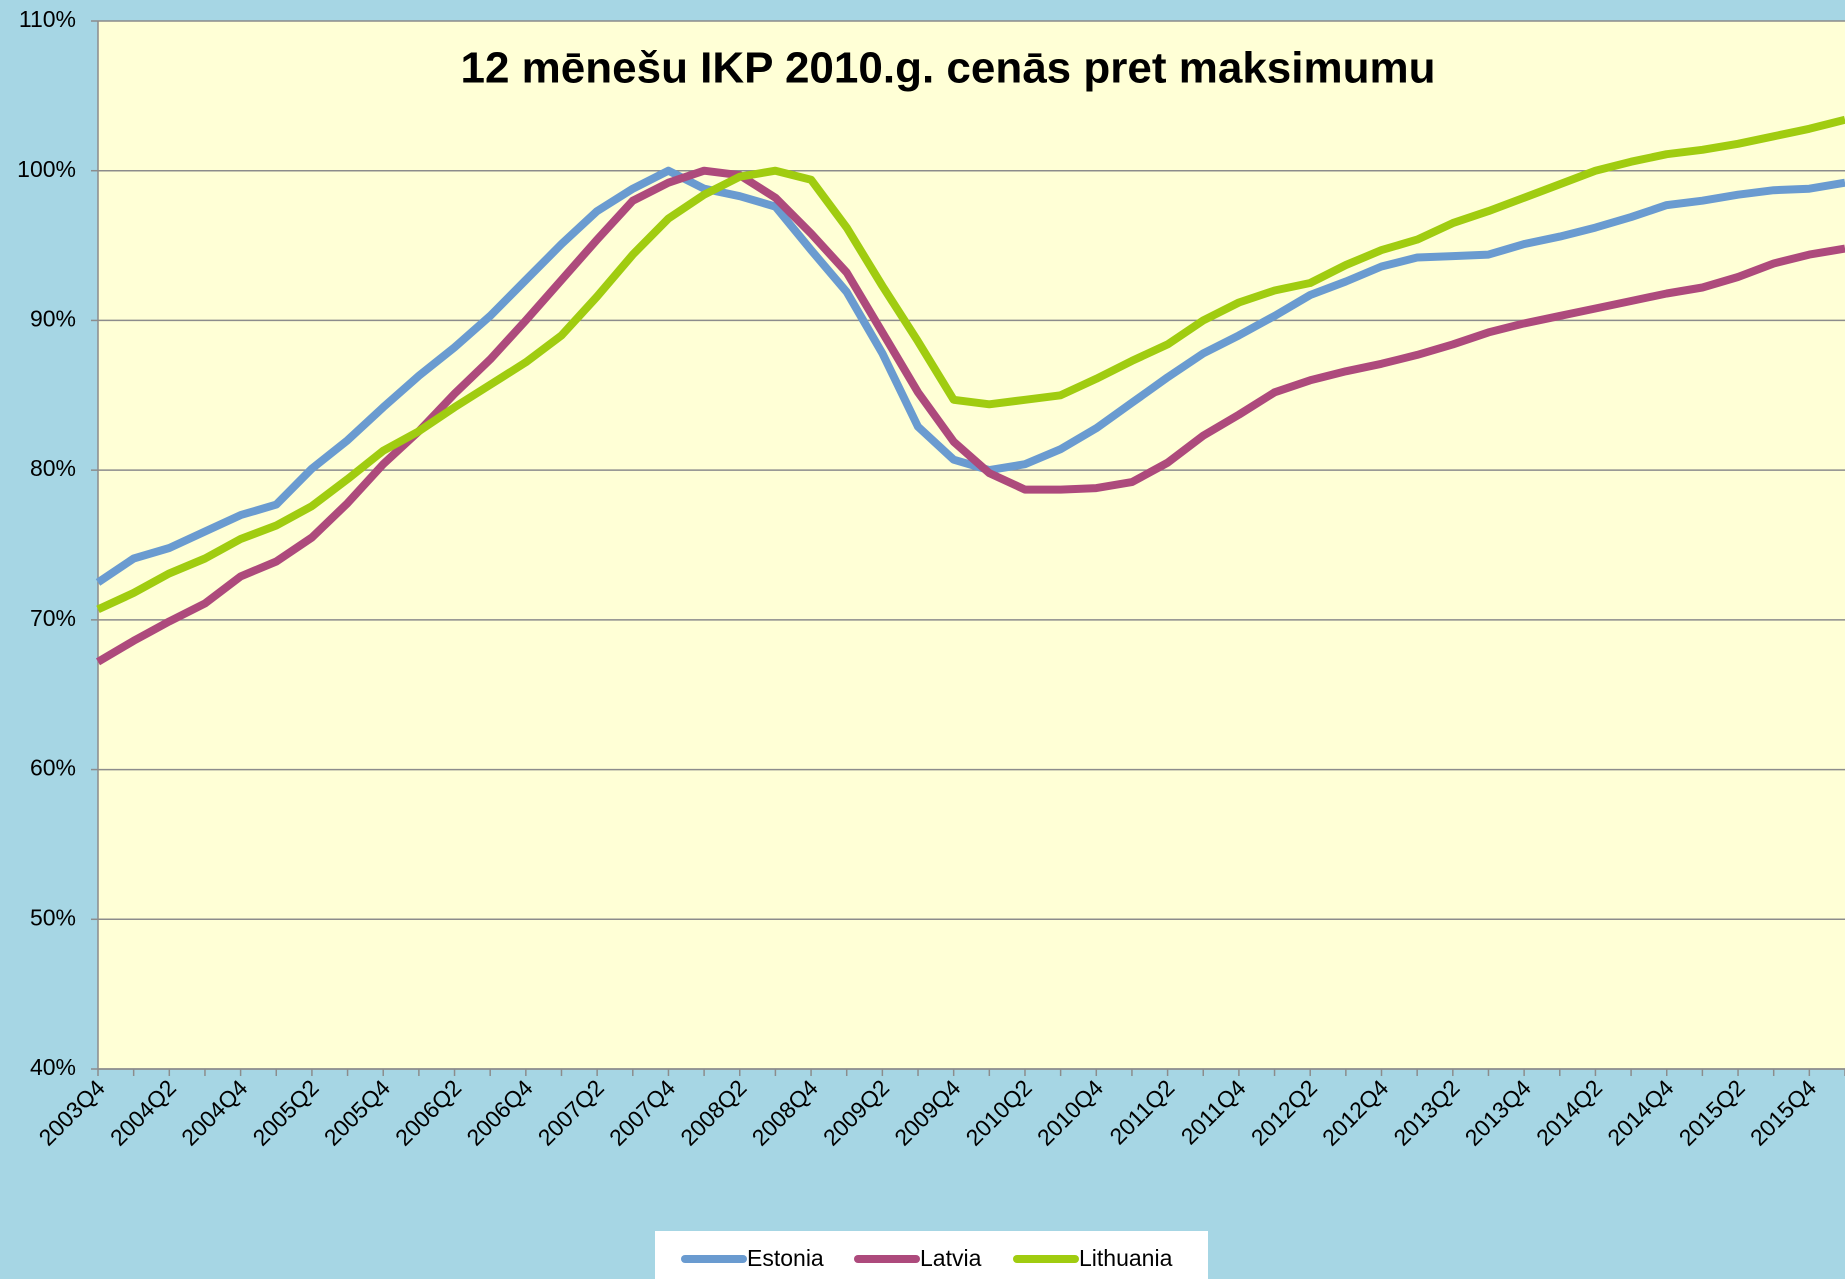 Image resolution: width=1845 pixels, height=1279 pixels. Describe the element at coordinates (951, 1258) in the screenshot. I see `legend-label: Latvia` at that location.